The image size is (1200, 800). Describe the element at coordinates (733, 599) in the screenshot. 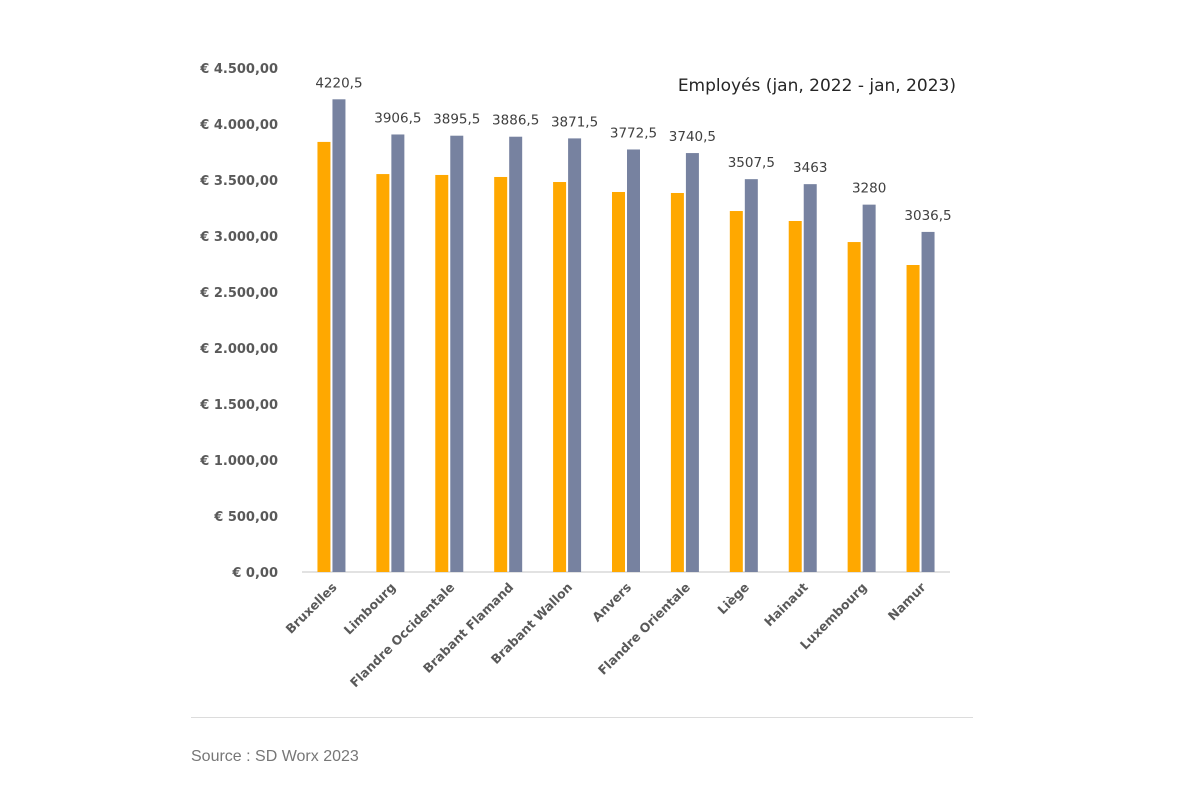

I see `x-tick-label: Liège` at that location.